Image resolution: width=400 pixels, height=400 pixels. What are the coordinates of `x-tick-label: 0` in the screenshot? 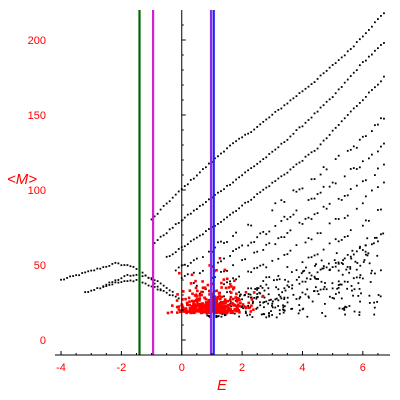 It's located at (182, 368).